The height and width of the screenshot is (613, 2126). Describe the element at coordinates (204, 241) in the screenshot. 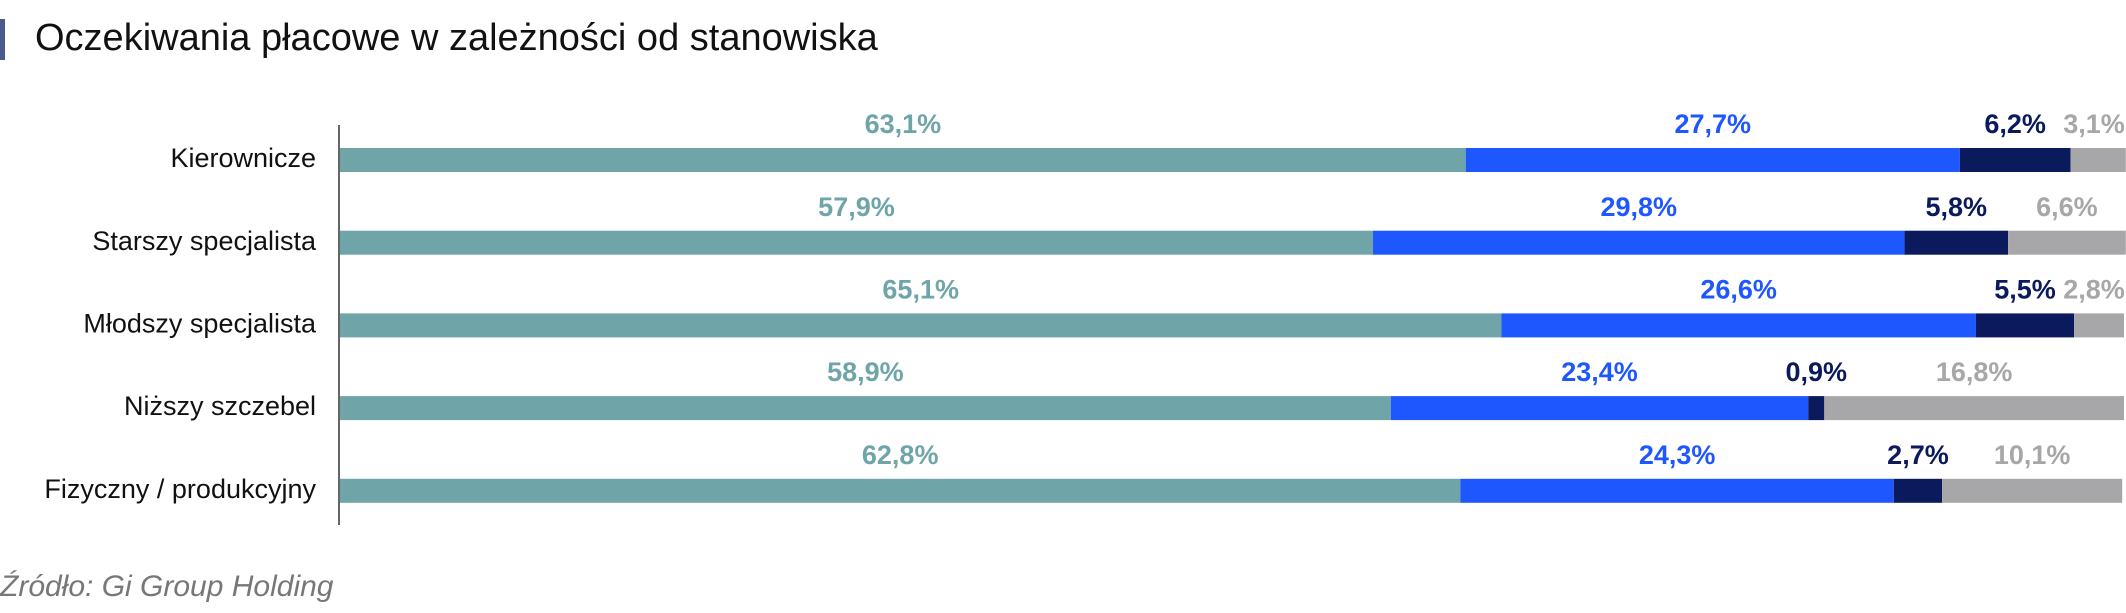

I see `y-tick-label: Starszy specjalista` at that location.